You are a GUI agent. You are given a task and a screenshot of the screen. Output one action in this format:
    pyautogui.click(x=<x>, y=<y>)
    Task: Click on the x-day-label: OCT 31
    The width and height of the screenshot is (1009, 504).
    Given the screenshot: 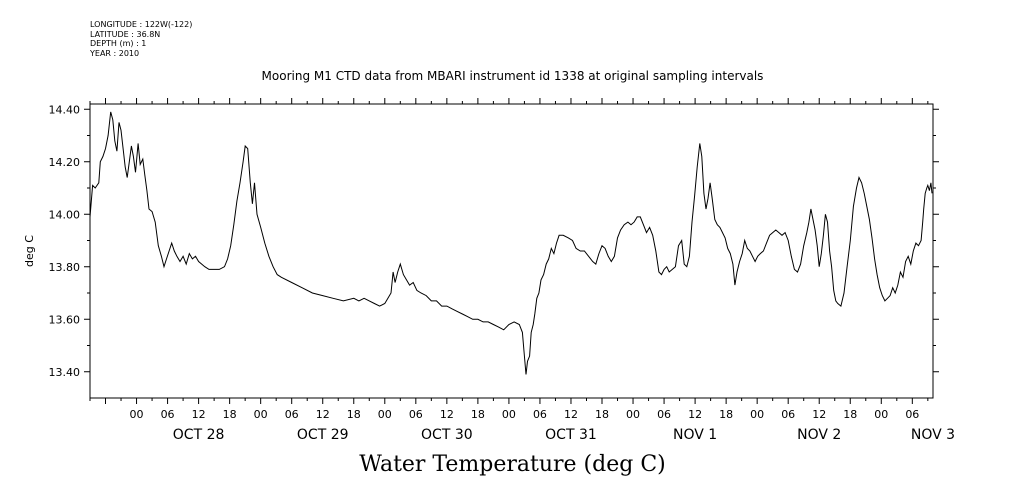 What is the action you would take?
    pyautogui.click(x=571, y=435)
    